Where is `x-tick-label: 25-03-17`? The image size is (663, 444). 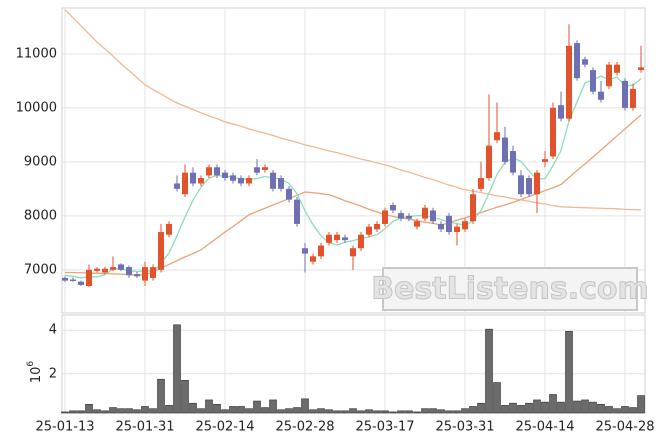 x-tick-label: 25-03-17 is located at coordinates (384, 427).